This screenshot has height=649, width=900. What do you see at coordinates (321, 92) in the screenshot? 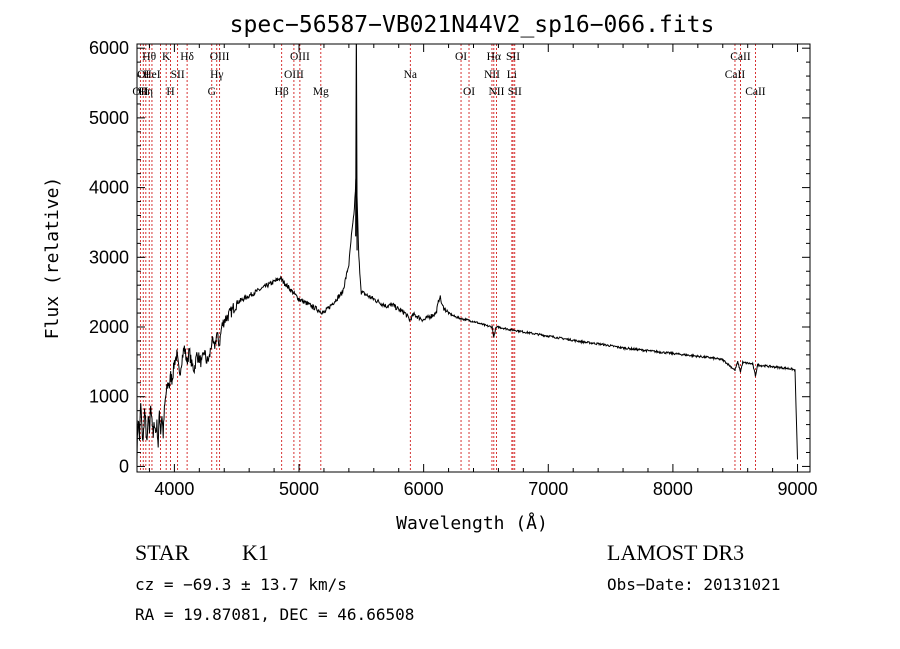
I see `spectral-line-label: Mg` at bounding box center [321, 92].